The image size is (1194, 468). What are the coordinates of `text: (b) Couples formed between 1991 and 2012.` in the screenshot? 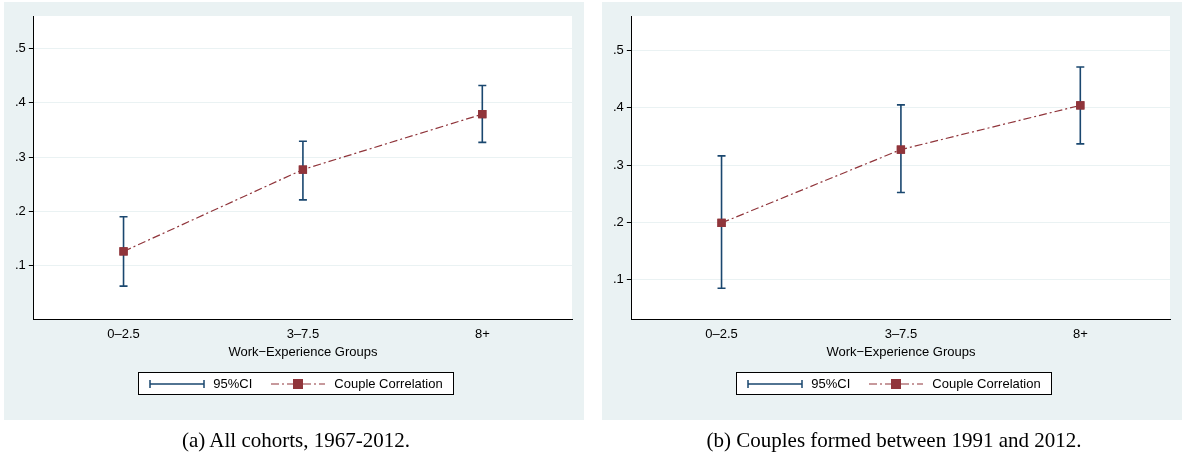 It's located at (894, 440).